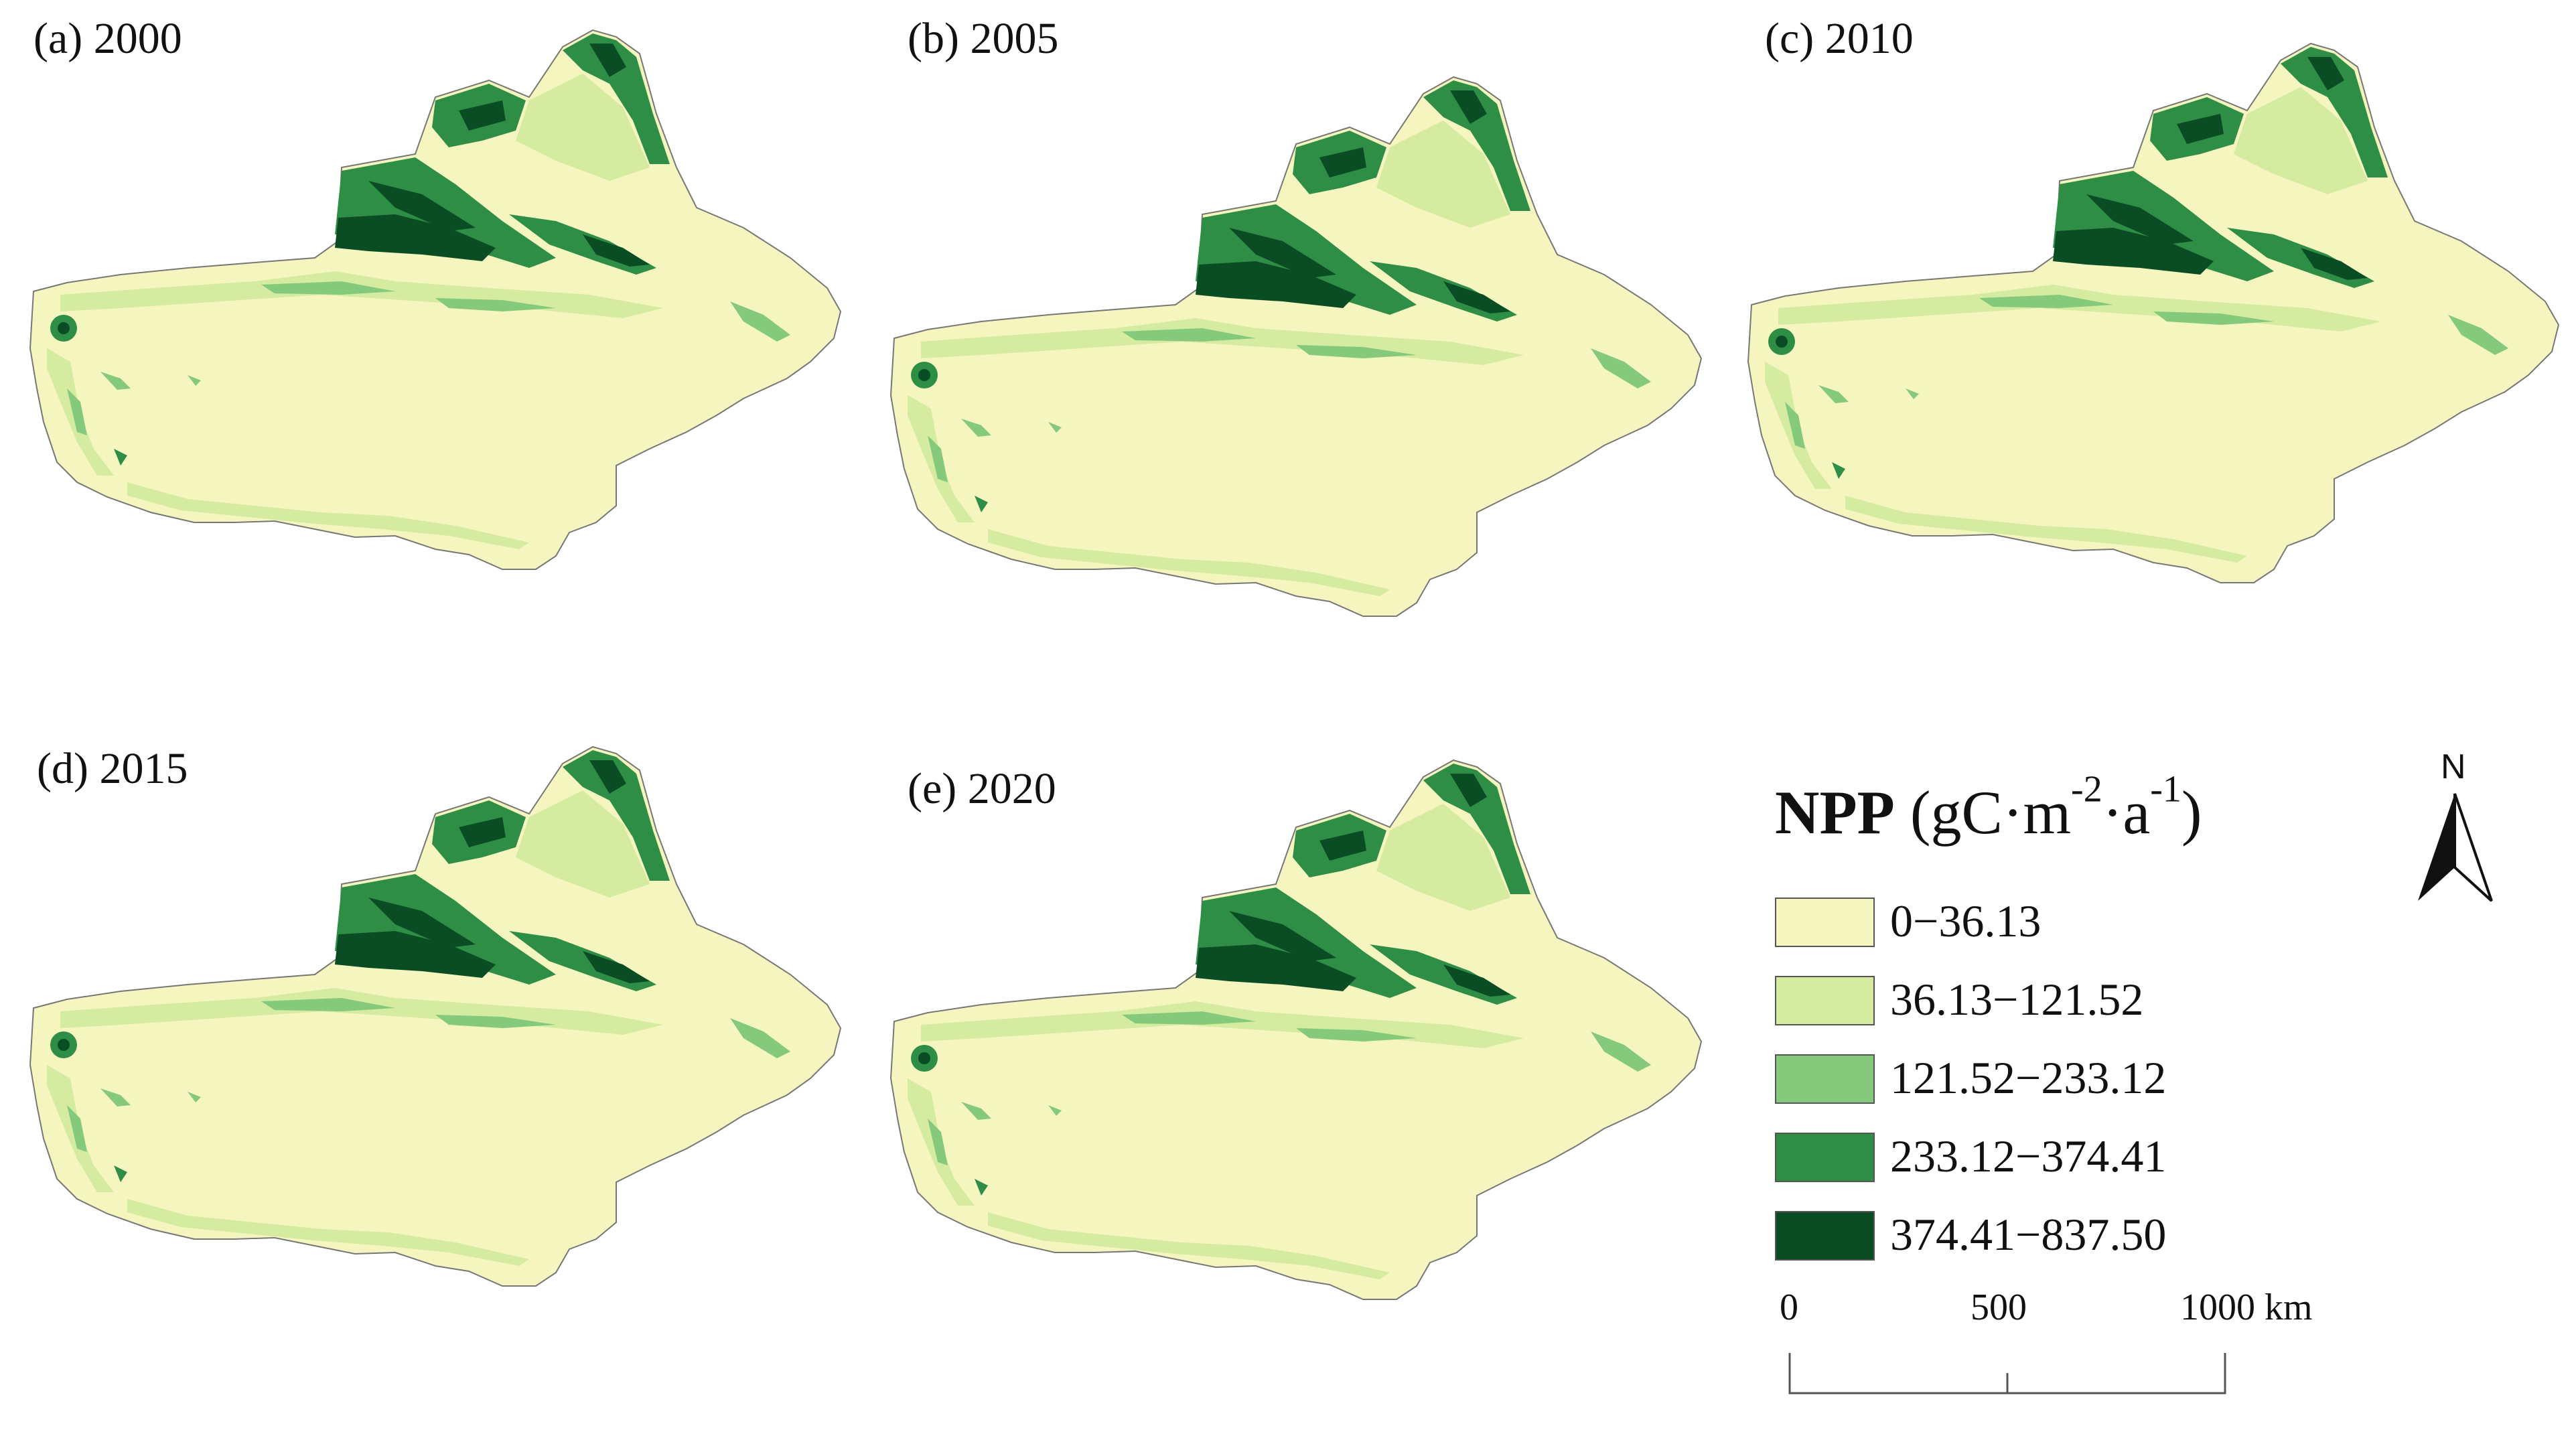  I want to click on panel-label: (a) 2000, so click(107, 38).